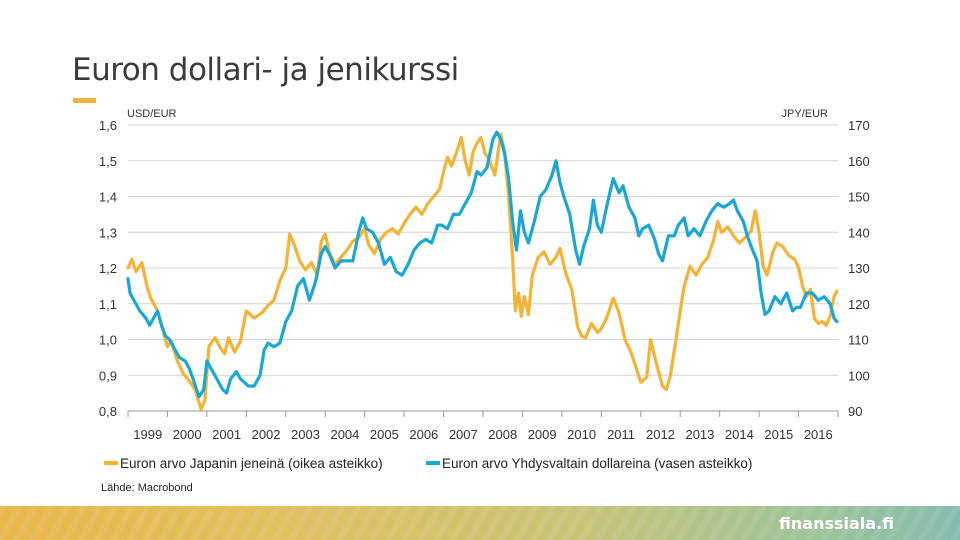 Image resolution: width=960 pixels, height=540 pixels. What do you see at coordinates (836, 523) in the screenshot?
I see `footer-brand: finanssiala.fi` at bounding box center [836, 523].